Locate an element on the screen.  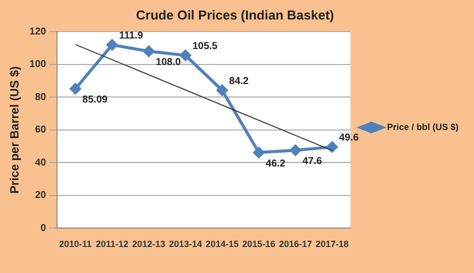
data-label: 84.2 is located at coordinates (239, 81).